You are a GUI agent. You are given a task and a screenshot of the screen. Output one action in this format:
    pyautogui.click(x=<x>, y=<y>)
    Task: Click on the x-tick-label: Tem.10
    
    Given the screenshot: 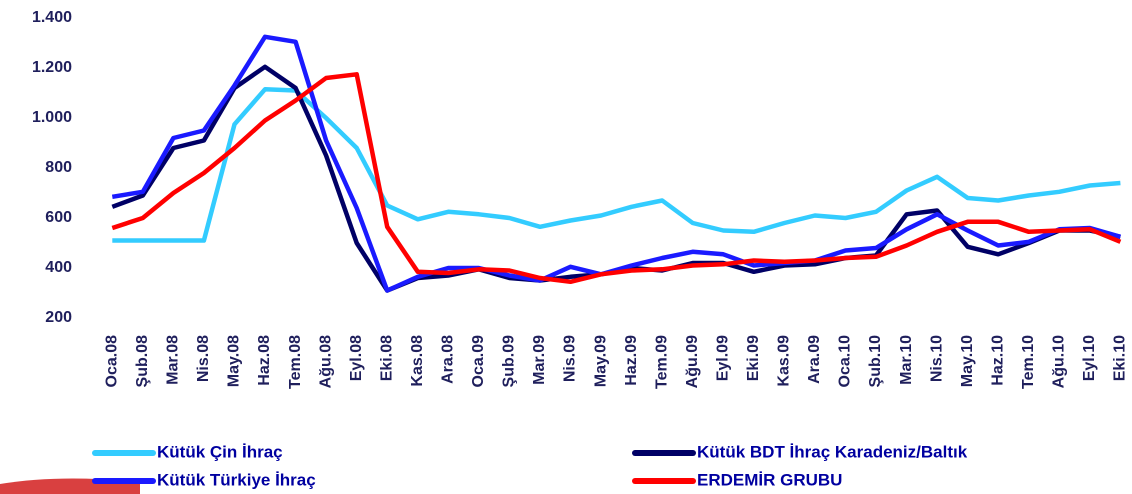 What is the action you would take?
    pyautogui.click(x=1028, y=362)
    